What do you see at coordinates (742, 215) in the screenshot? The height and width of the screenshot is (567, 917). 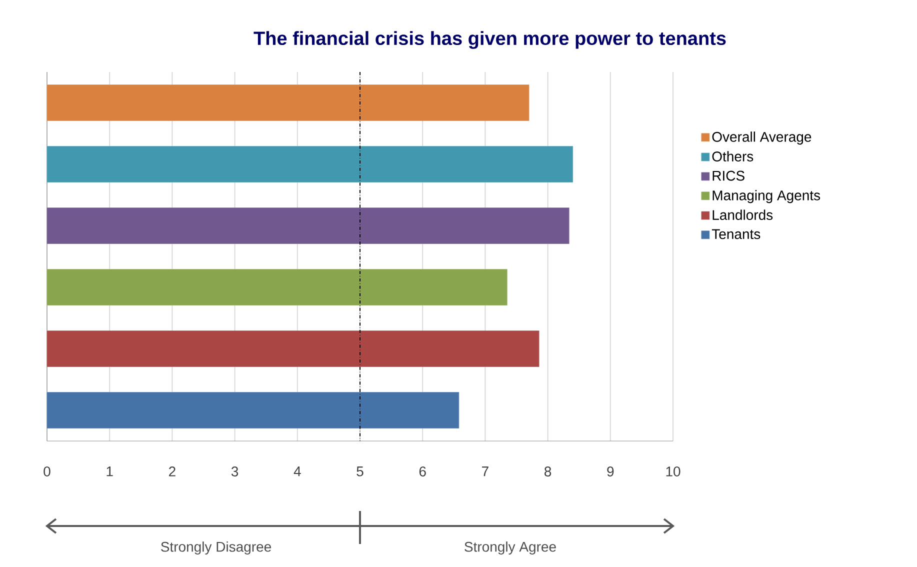 I see `legend-label: Landlords` at bounding box center [742, 215].